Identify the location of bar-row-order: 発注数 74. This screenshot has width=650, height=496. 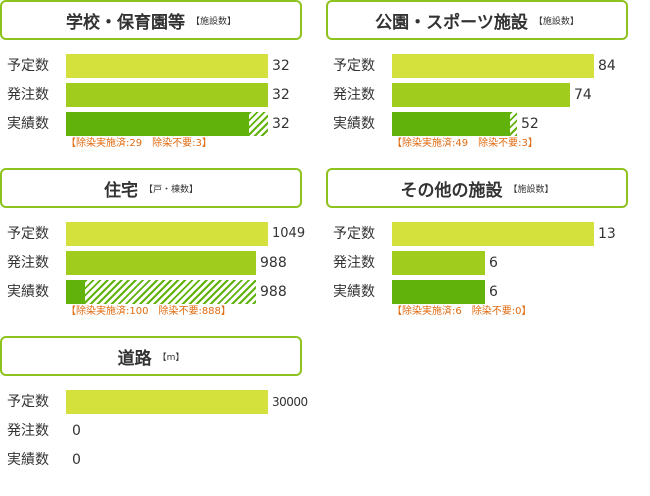
(481, 95).